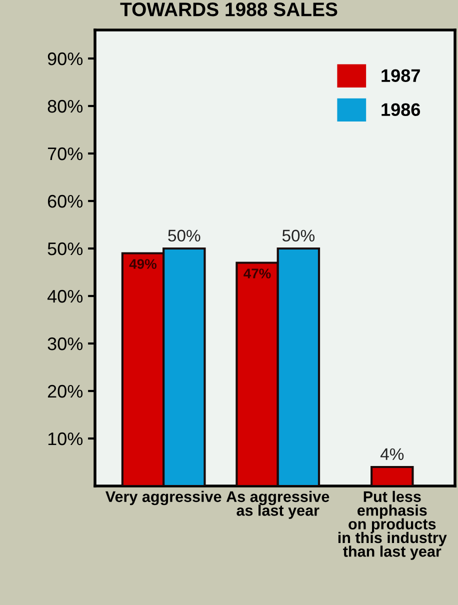 This screenshot has width=458, height=605. What do you see at coordinates (278, 504) in the screenshot?
I see `x-tick-label: As aggressive as last year` at bounding box center [278, 504].